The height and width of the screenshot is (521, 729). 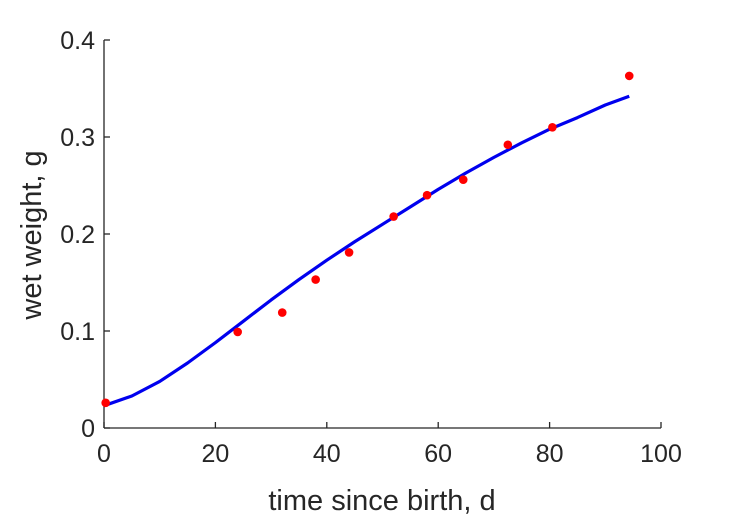 What do you see at coordinates (88, 429) in the screenshot?
I see `y-tick-label: 0` at bounding box center [88, 429].